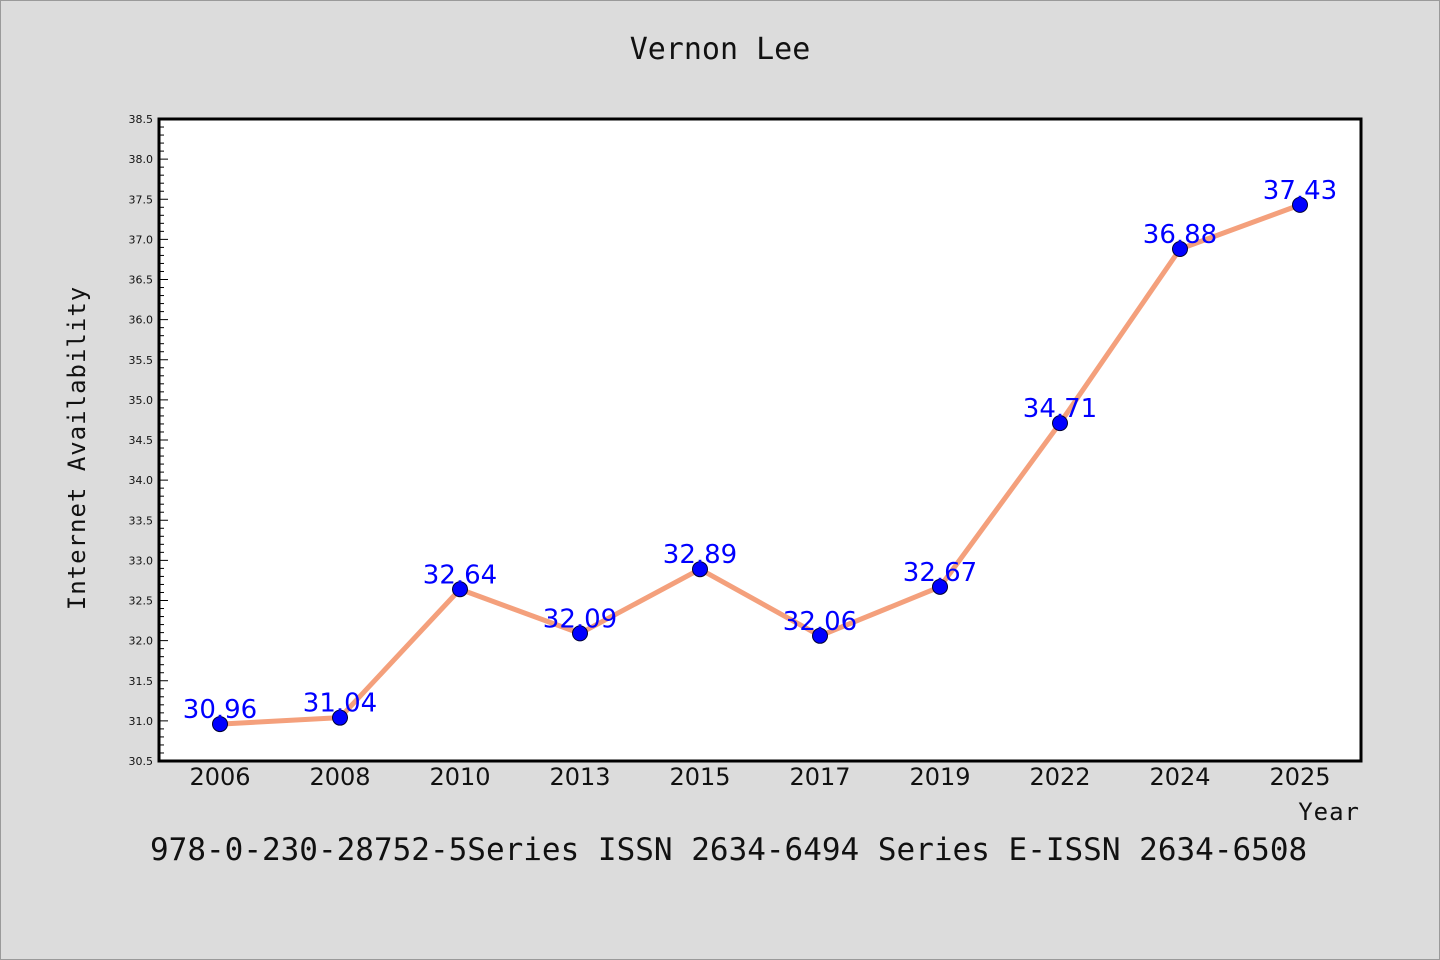  Describe the element at coordinates (1059, 777) in the screenshot. I see `x-tick-label: 2022` at that location.